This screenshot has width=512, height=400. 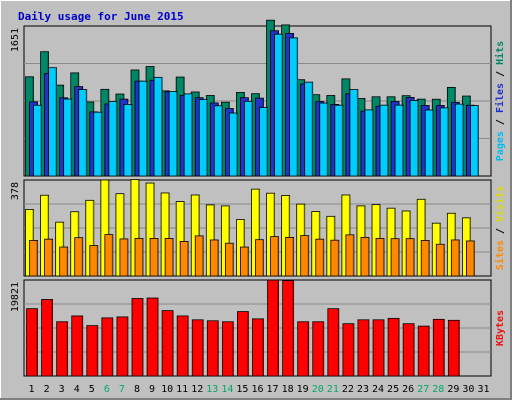 What do you see at coordinates (252, 255) in the screenshot?
I see `series-sites` at bounding box center [252, 255].